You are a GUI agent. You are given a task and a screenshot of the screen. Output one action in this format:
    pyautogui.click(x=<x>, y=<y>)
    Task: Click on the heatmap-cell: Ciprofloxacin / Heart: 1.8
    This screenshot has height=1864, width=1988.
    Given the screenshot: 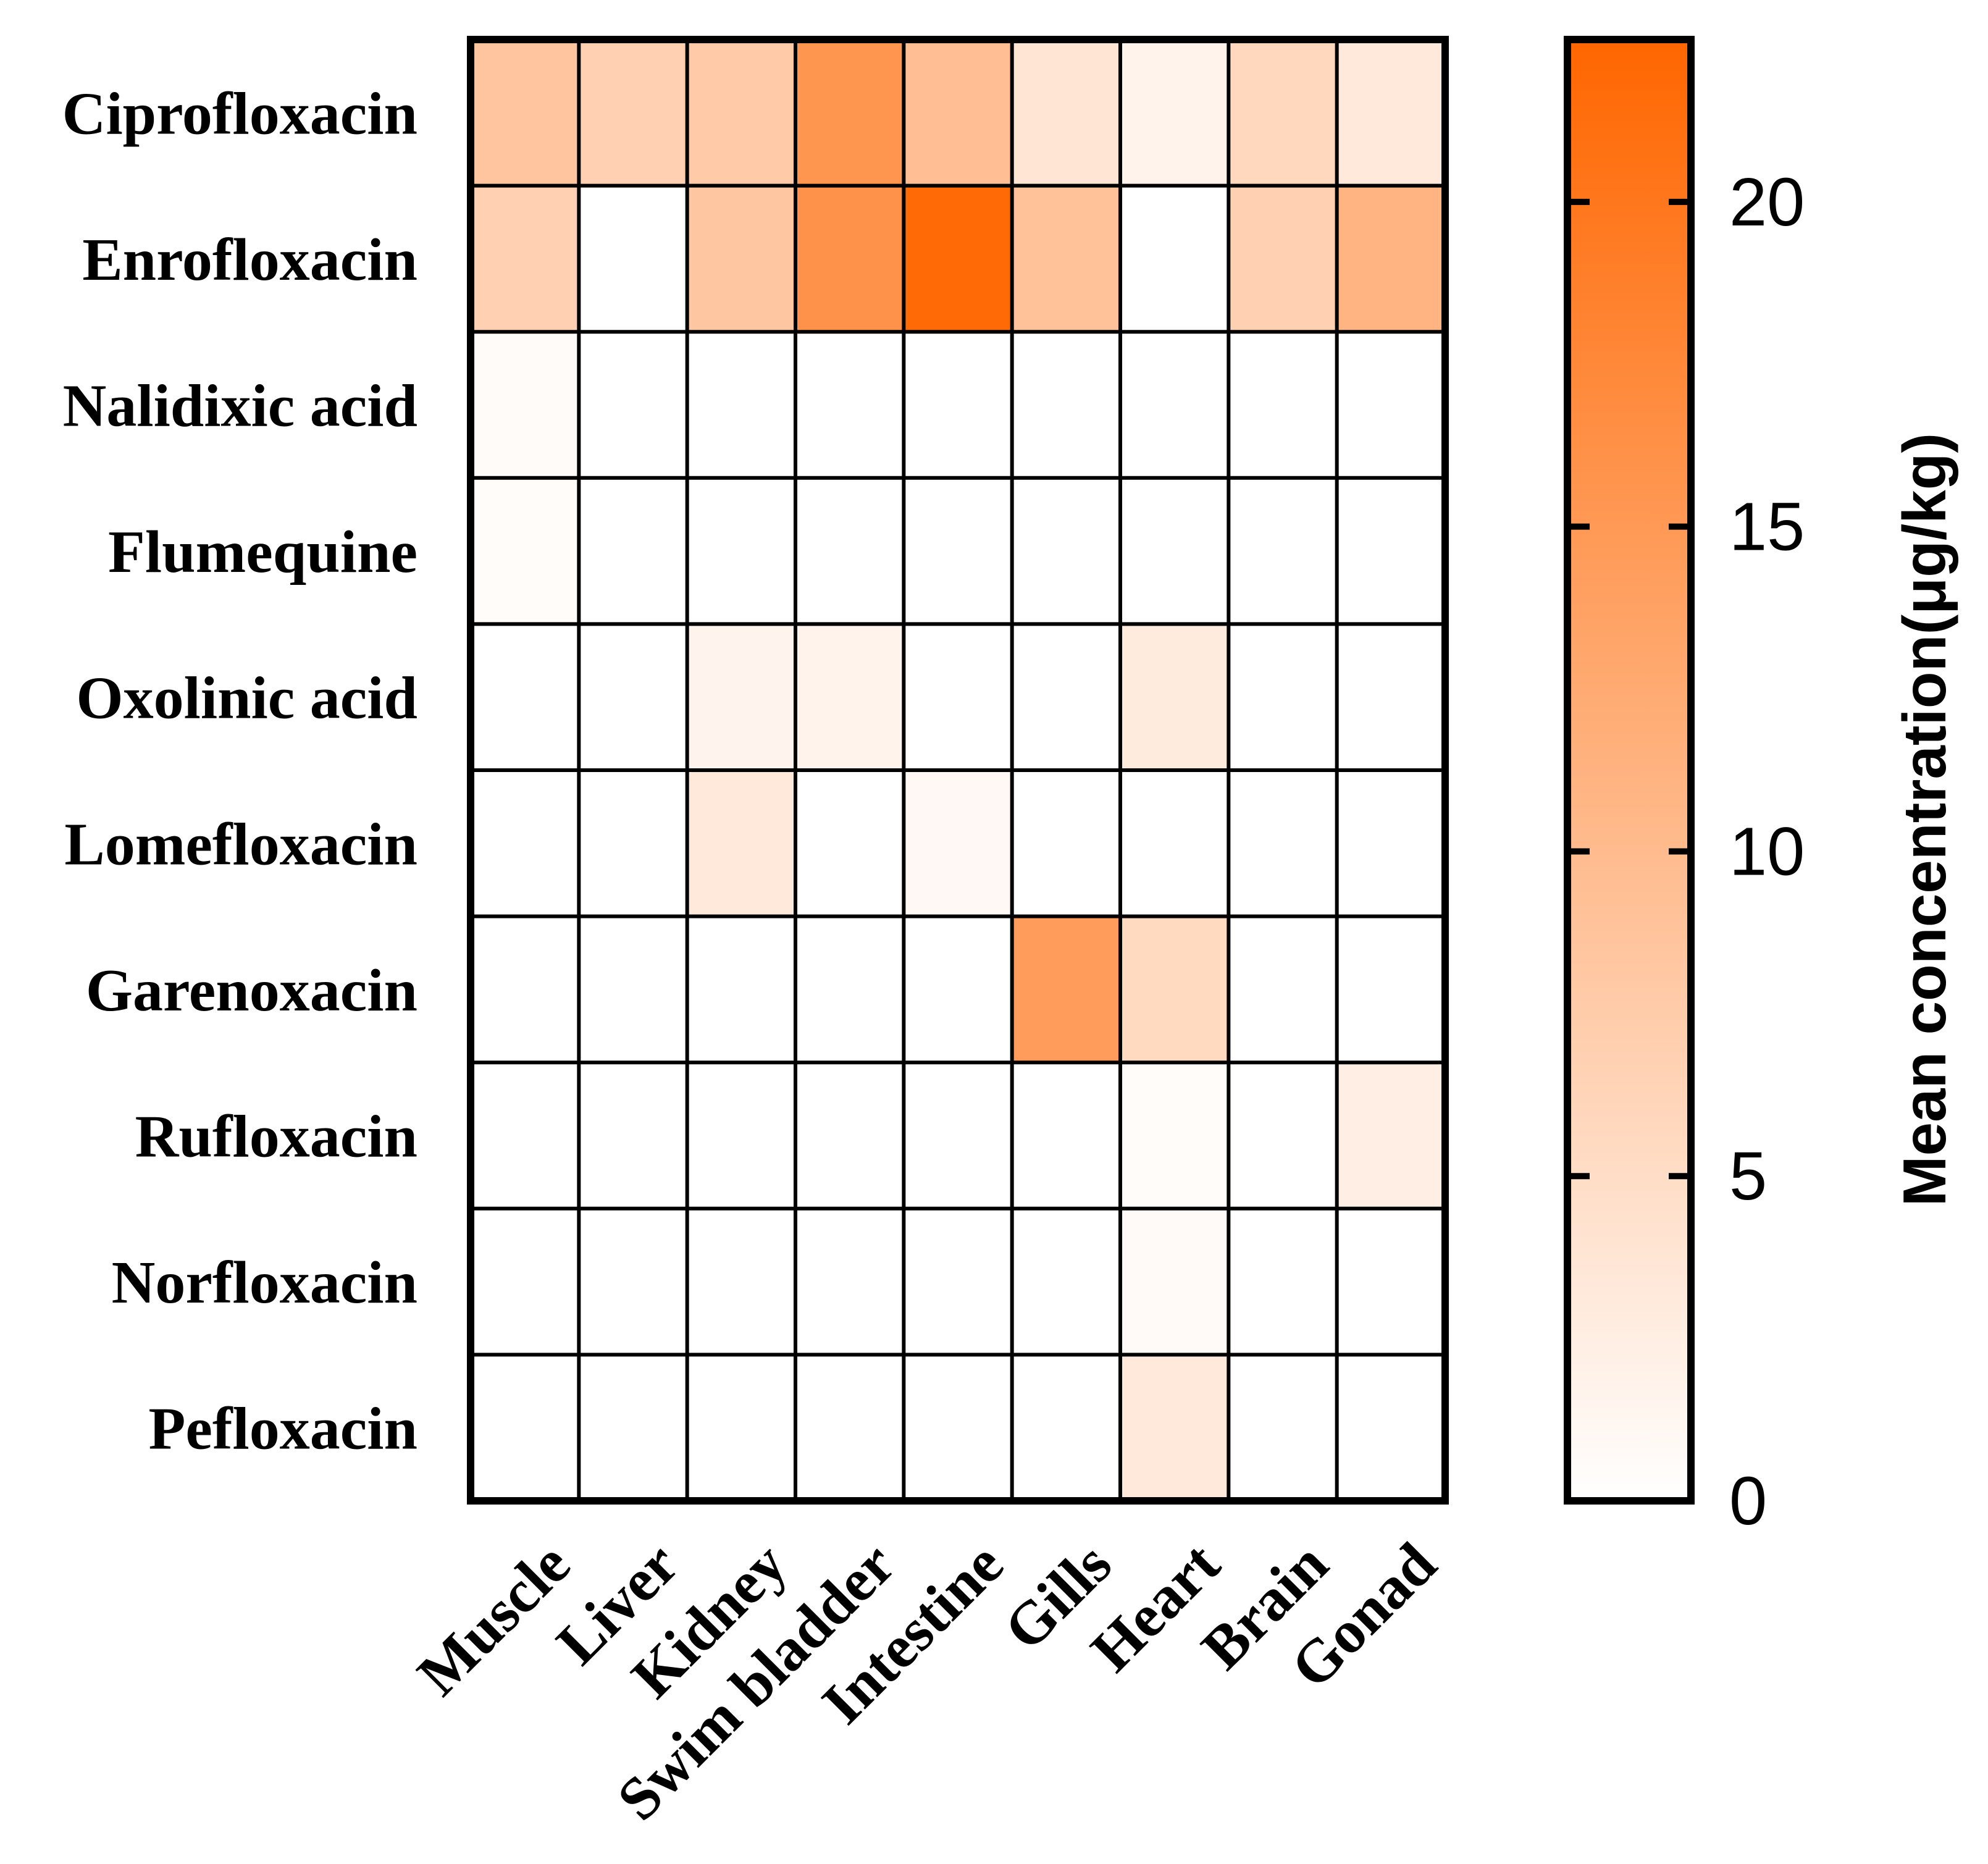 What is the action you would take?
    pyautogui.click(x=1174, y=113)
    